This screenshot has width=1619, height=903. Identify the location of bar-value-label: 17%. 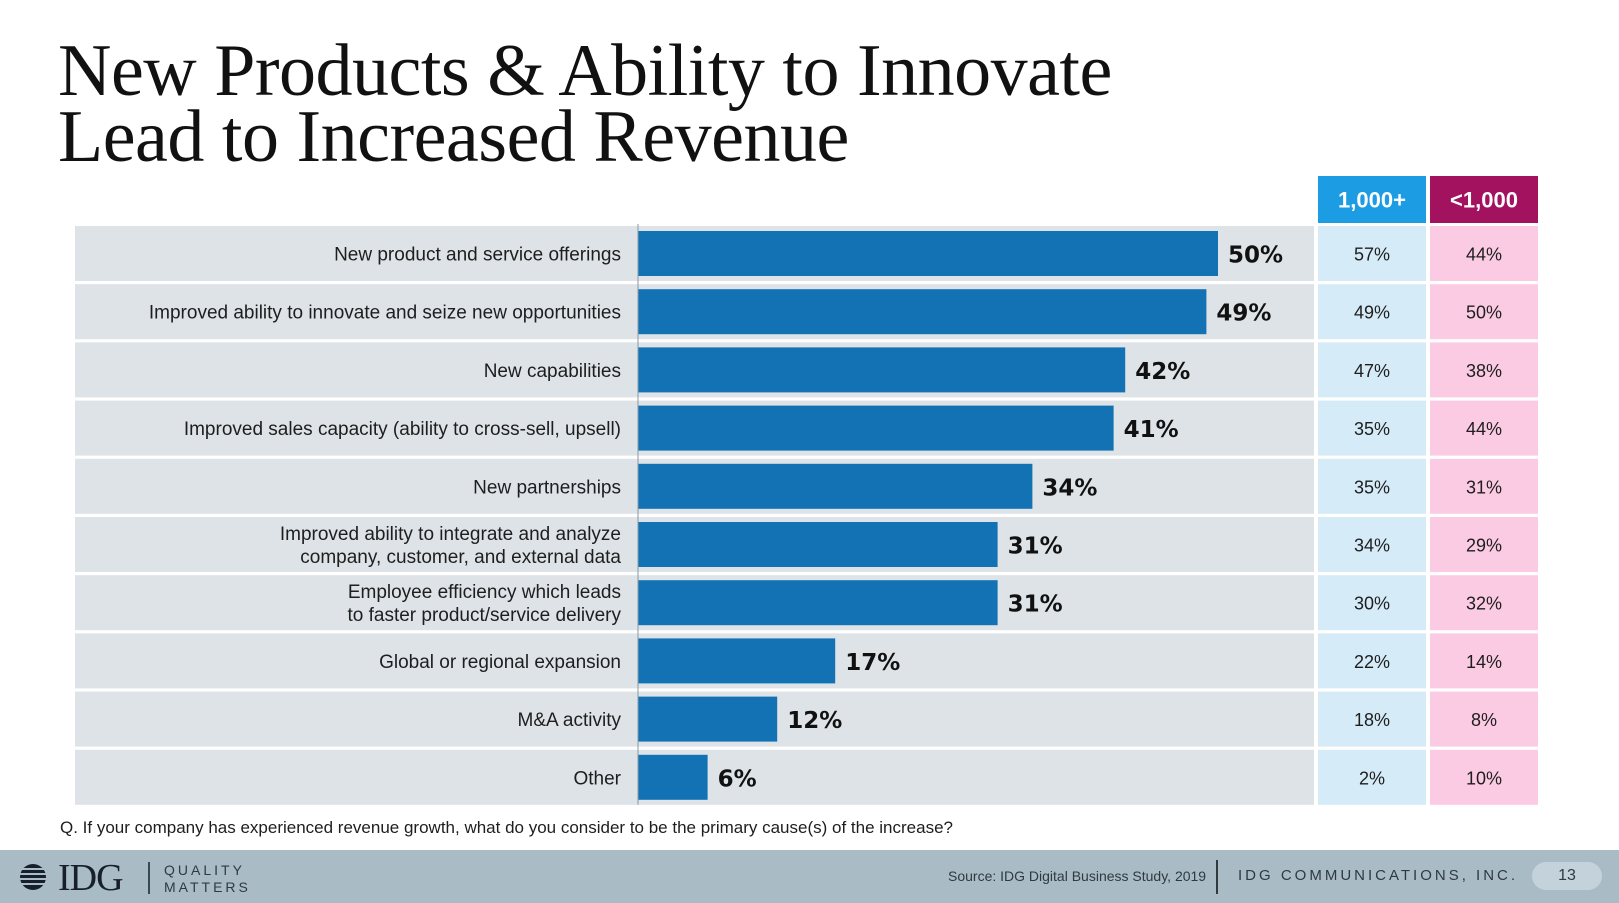
(872, 663).